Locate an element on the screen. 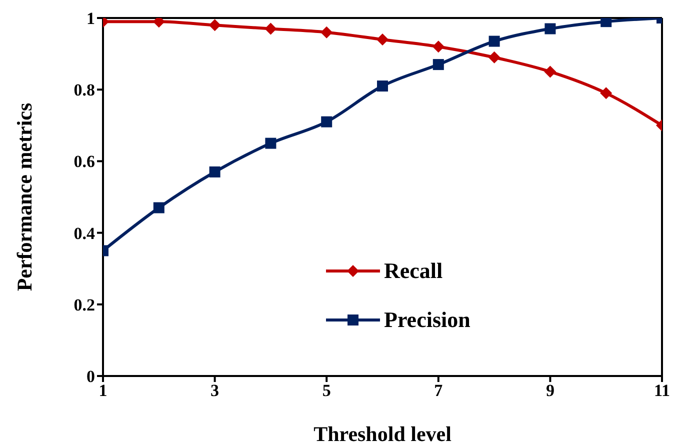  x-tick-label: 3 is located at coordinates (215, 390).